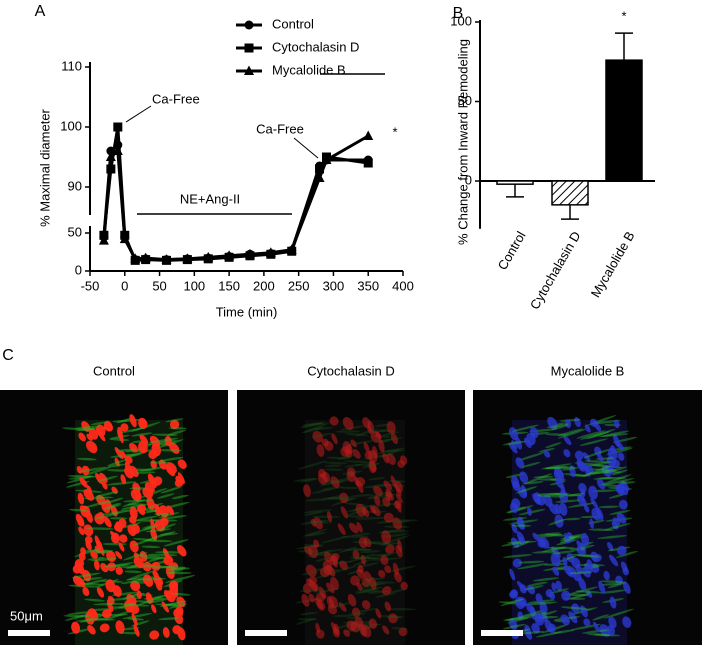  What do you see at coordinates (306, 148) in the screenshot?
I see `annotation-leader` at bounding box center [306, 148].